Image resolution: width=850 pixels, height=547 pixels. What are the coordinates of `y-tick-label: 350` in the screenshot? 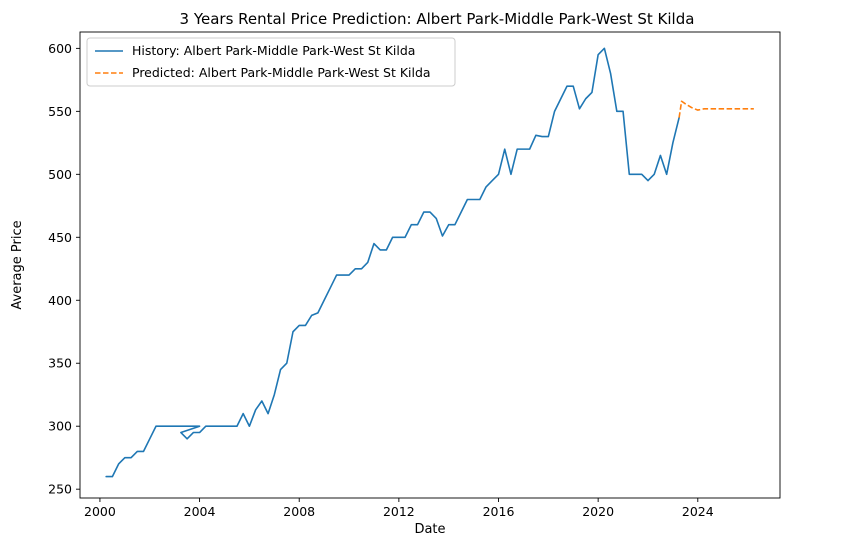 It's located at (60, 363).